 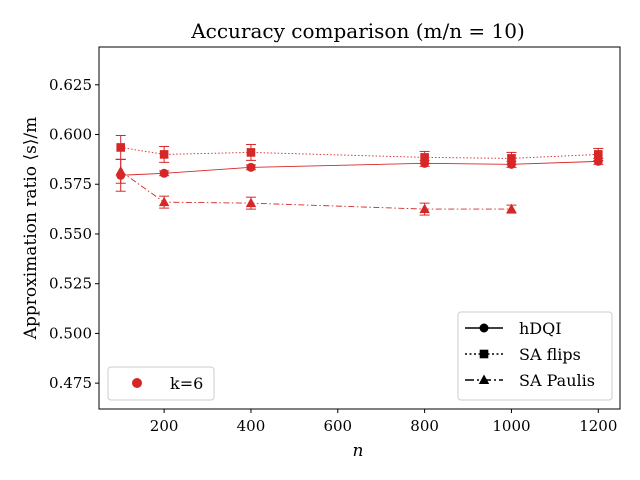 I want to click on series-layer, so click(x=359, y=175).